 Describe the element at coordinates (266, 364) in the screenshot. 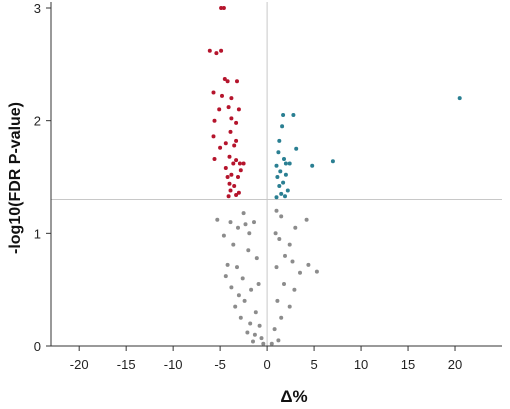

I see `x-tick-label: 0` at that location.